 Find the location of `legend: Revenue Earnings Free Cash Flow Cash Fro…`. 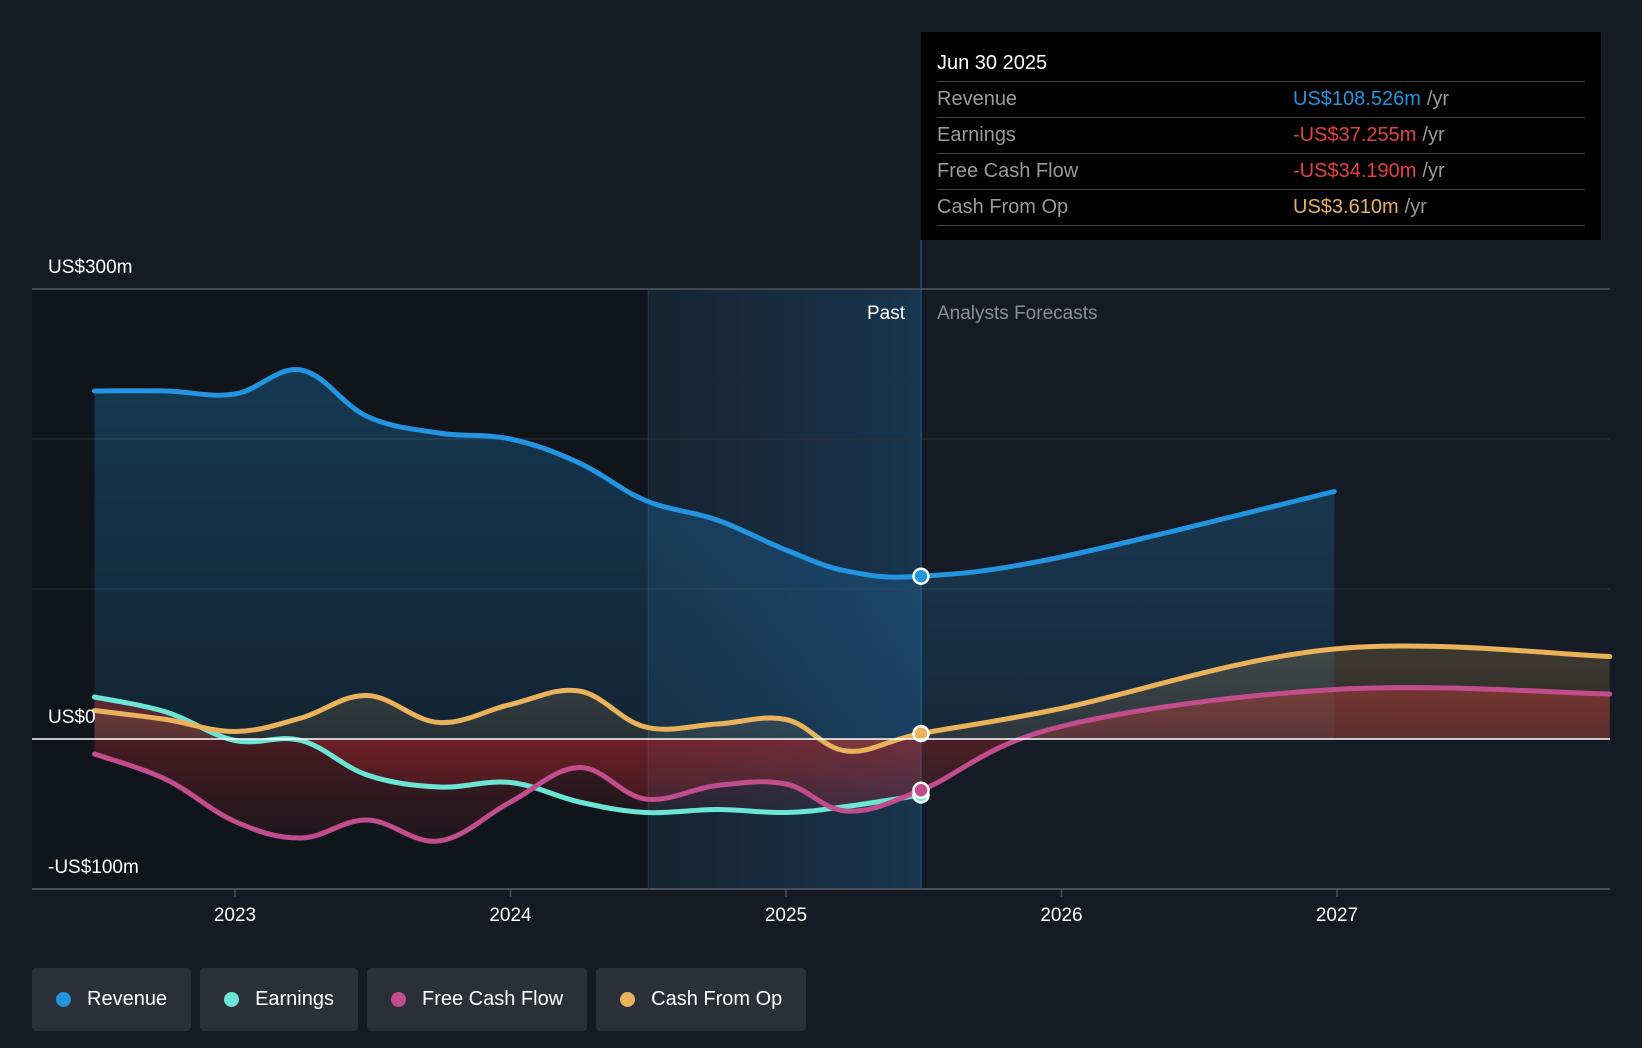

legend: Revenue Earnings Free Cash Flow Cash Fro… is located at coordinates (419, 999).